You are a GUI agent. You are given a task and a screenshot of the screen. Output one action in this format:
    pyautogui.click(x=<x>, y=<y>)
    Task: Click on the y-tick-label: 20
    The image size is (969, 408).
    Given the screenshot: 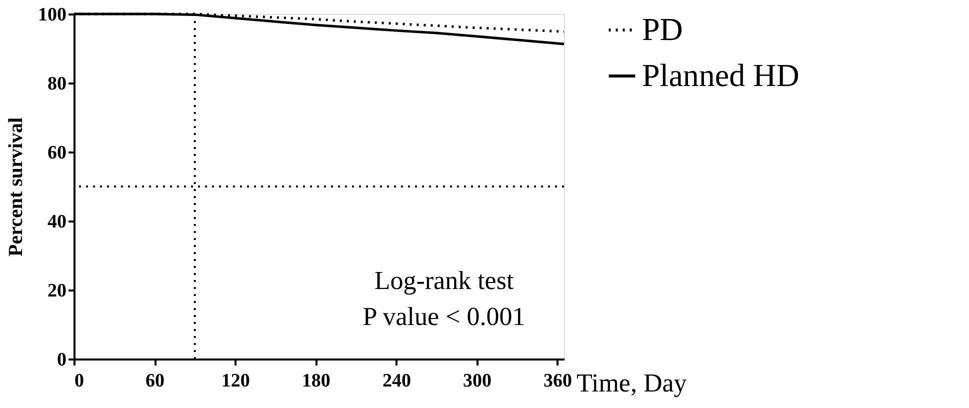 What is the action you would take?
    pyautogui.click(x=57, y=291)
    